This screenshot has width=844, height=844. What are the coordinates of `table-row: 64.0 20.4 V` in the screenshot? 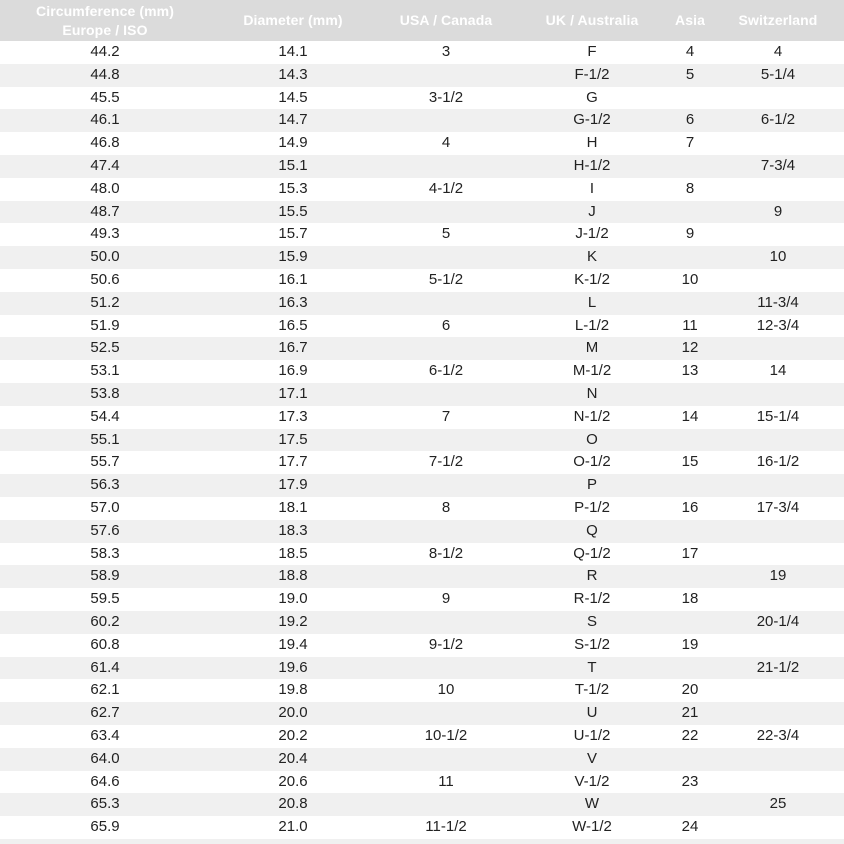 It's located at (422, 759).